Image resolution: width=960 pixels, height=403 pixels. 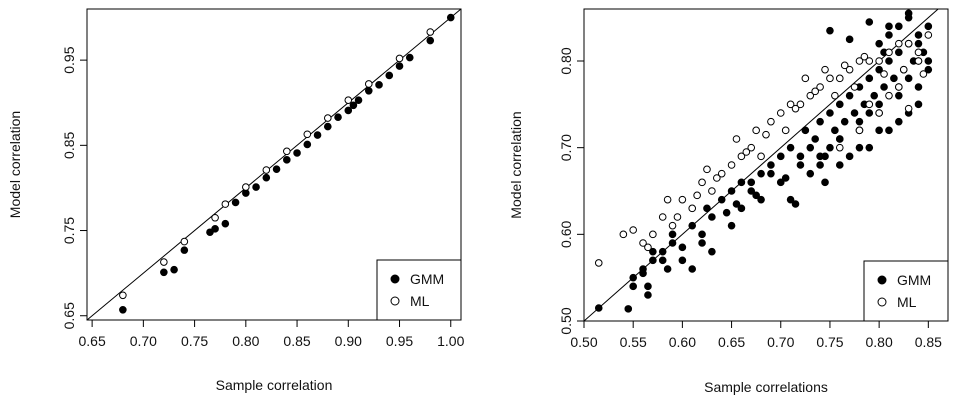 I want to click on x-tick-label: 0.50, so click(x=583, y=342).